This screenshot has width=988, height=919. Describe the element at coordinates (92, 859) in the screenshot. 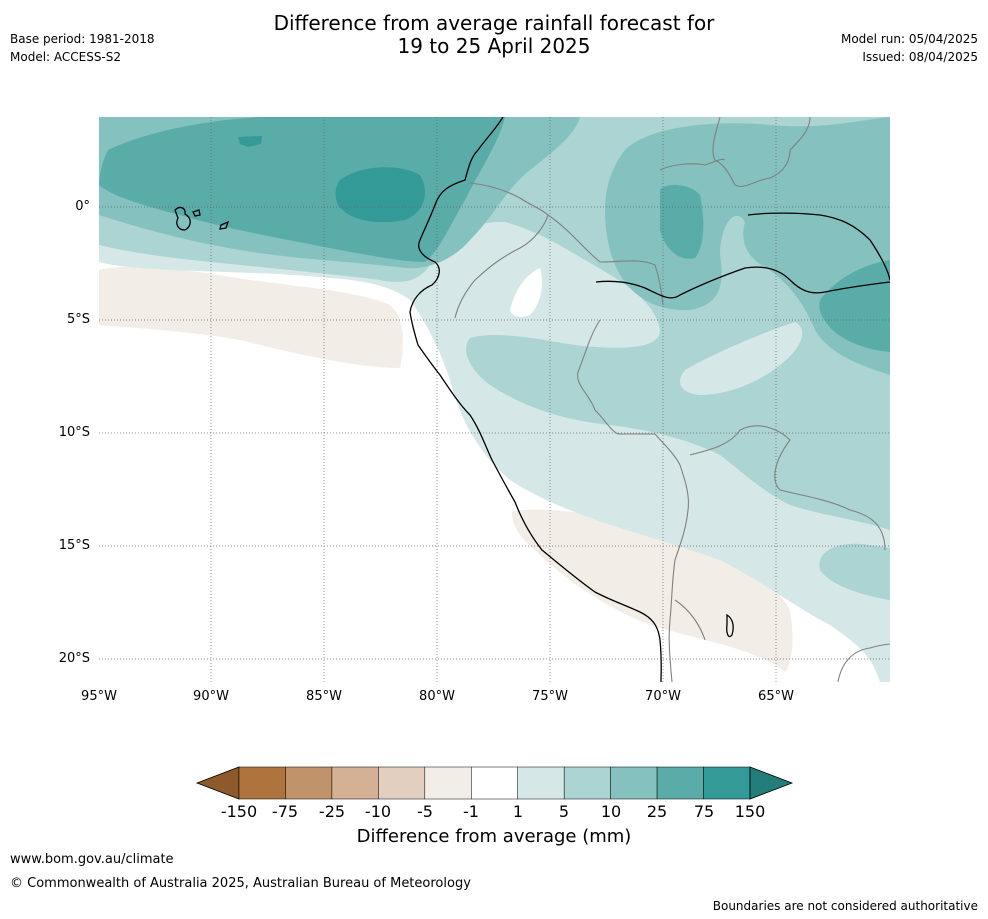

I see `footer-url: www.bom.gov.au/climate` at that location.